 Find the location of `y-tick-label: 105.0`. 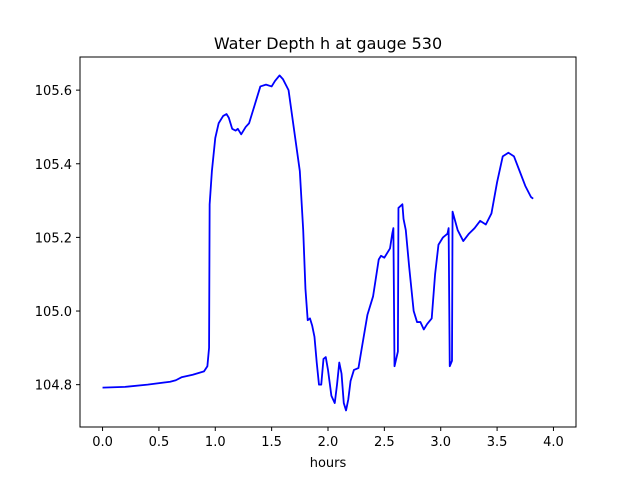

y-tick-label: 105.0 is located at coordinates (53, 312).